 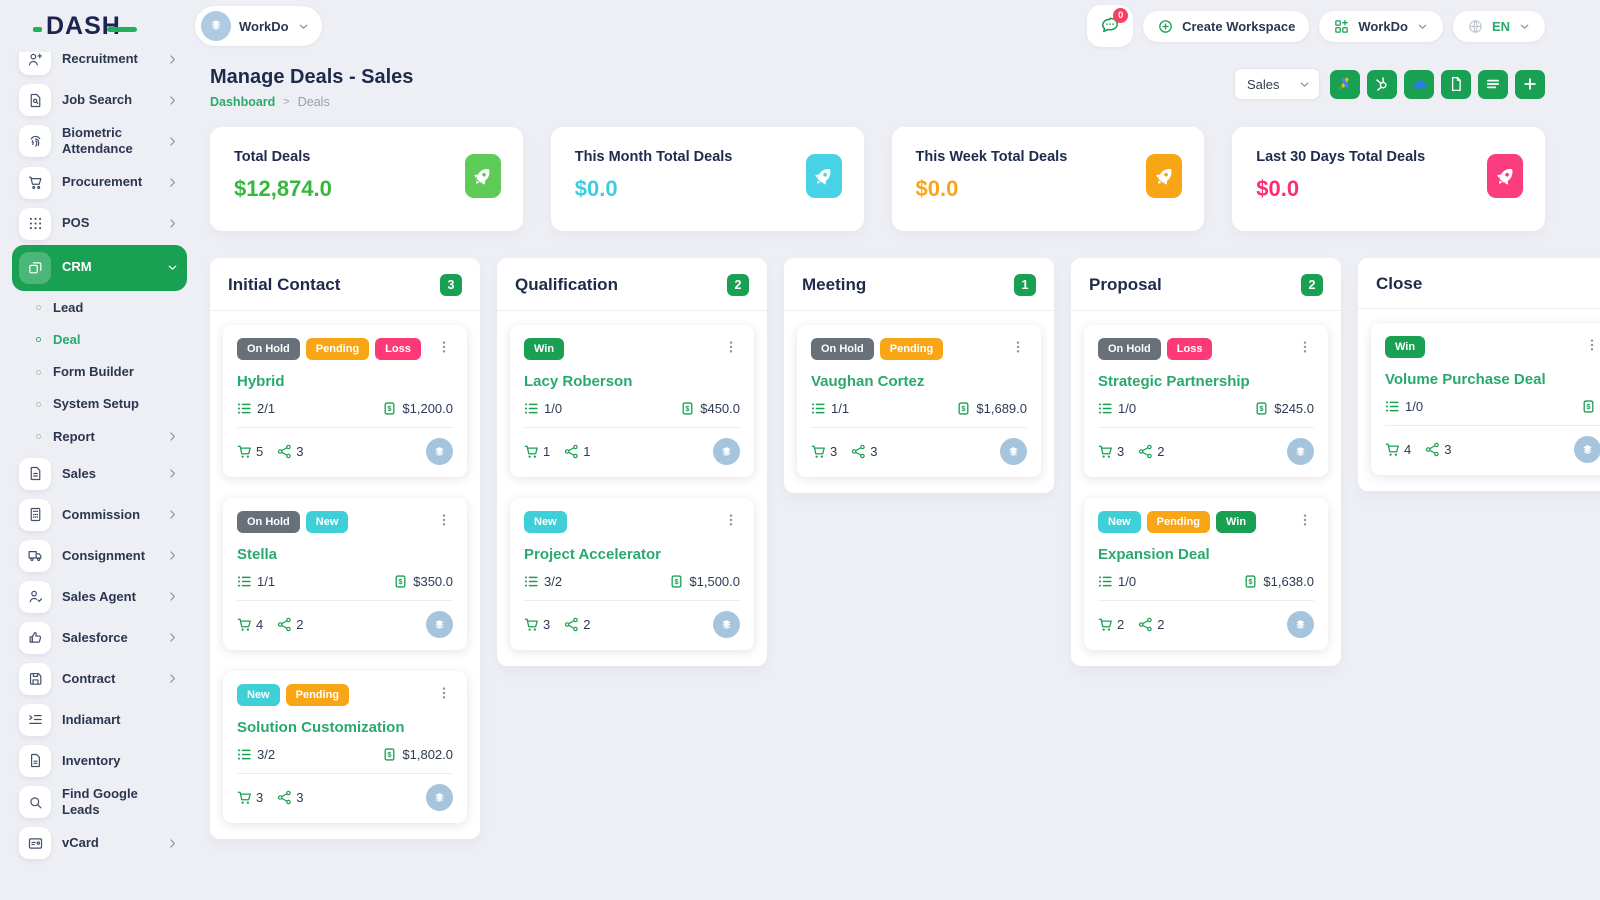 I want to click on sidebar-item-indiamart: Indiamart, so click(x=99, y=720).